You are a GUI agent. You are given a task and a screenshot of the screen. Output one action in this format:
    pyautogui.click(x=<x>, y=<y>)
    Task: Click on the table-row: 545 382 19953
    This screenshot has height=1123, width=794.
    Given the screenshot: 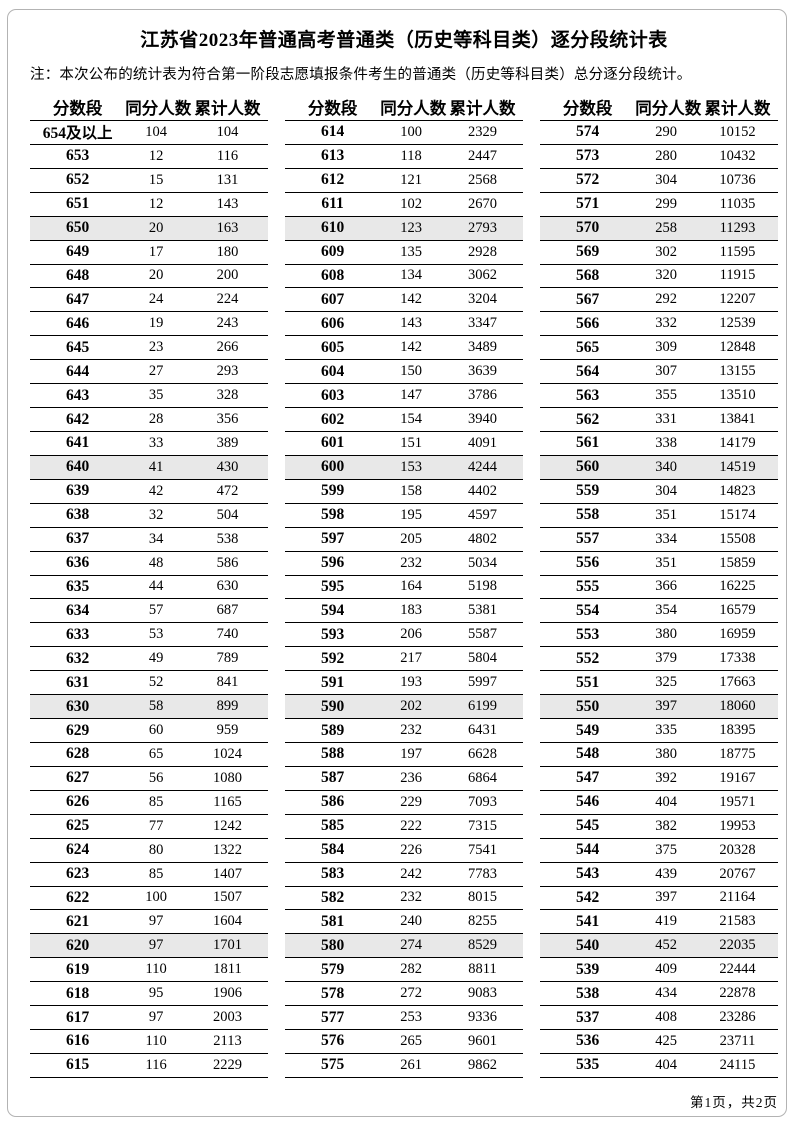 What is the action you would take?
    pyautogui.click(x=659, y=827)
    